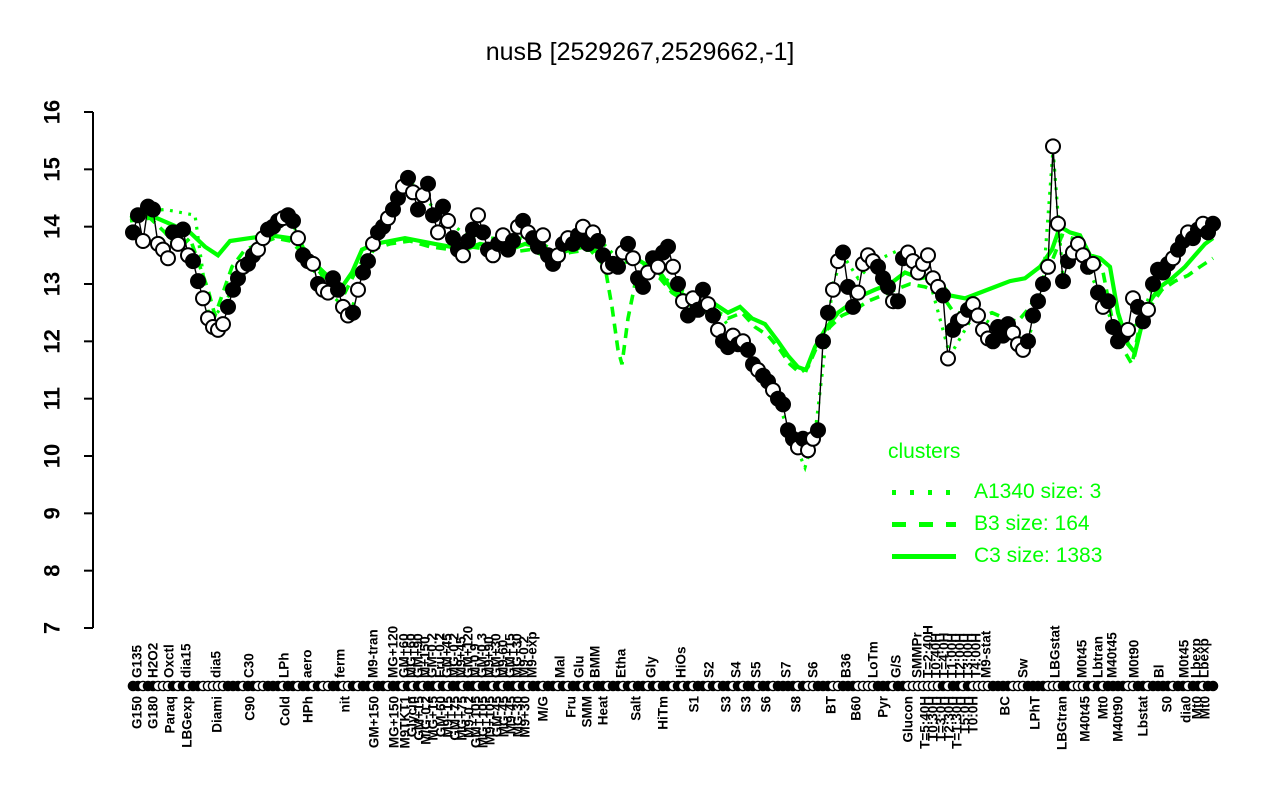 The image size is (1280, 800). Describe the element at coordinates (895, 666) in the screenshot. I see `x-label-top: G/S` at that location.